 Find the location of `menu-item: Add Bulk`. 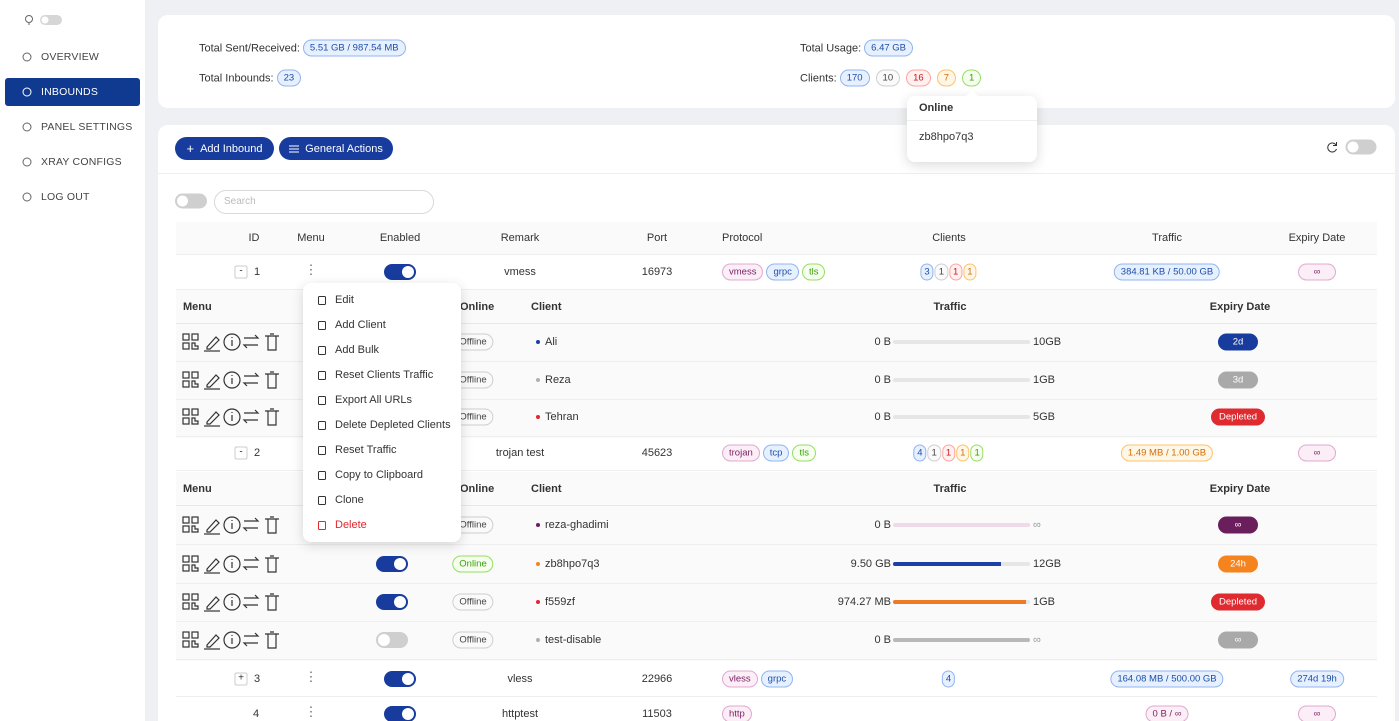

menu-item: Add Bulk is located at coordinates (382, 350).